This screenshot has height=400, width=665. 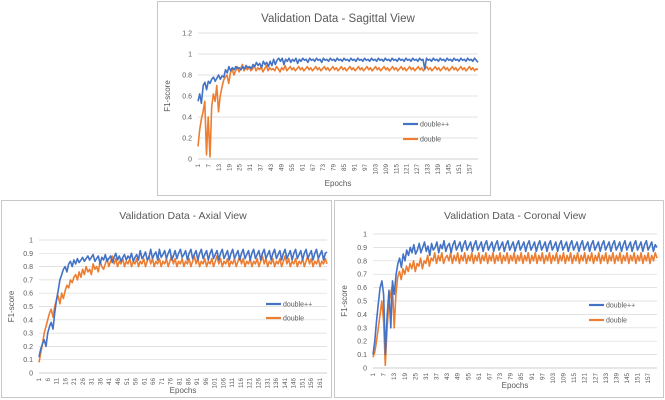 I want to click on series-line-doubleplusplus, so click(x=183, y=303).